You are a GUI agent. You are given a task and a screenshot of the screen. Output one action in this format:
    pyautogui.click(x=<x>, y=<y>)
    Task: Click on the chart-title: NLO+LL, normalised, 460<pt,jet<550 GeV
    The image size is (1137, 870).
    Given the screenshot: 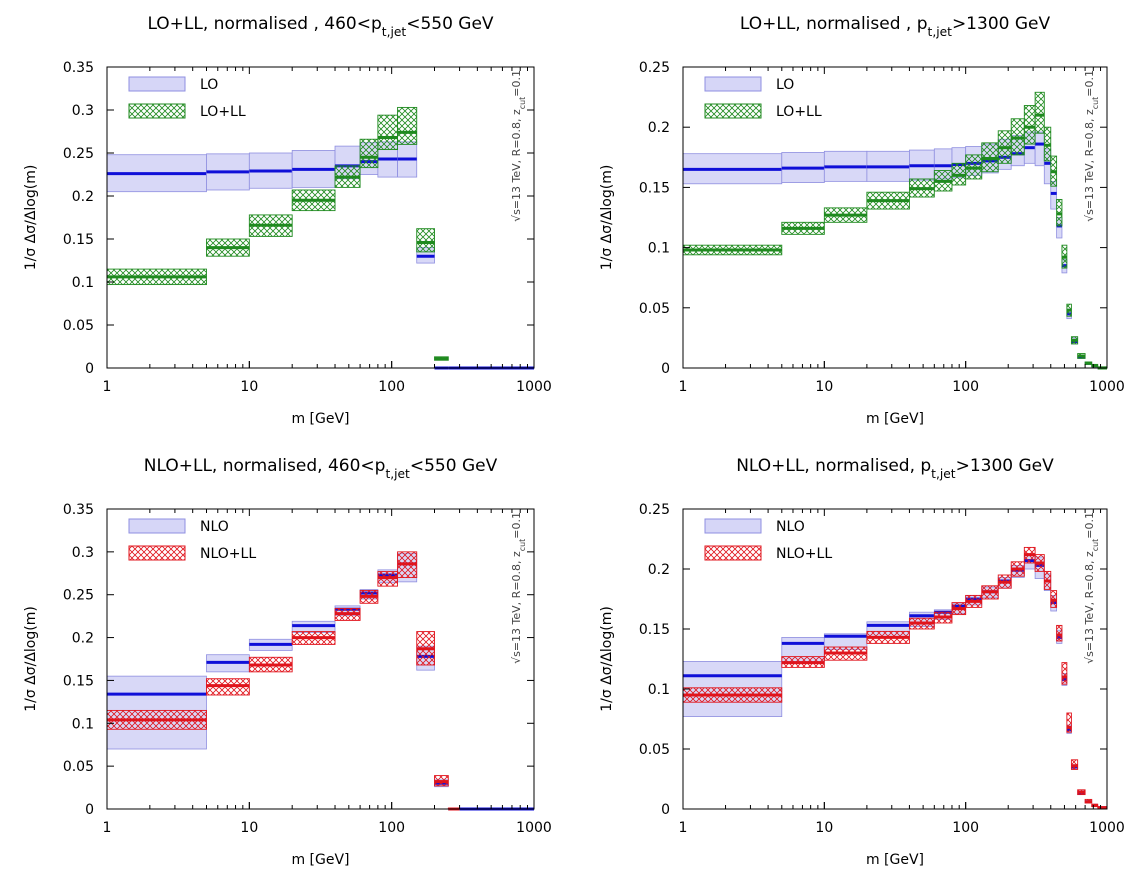 What is the action you would take?
    pyautogui.click(x=321, y=468)
    